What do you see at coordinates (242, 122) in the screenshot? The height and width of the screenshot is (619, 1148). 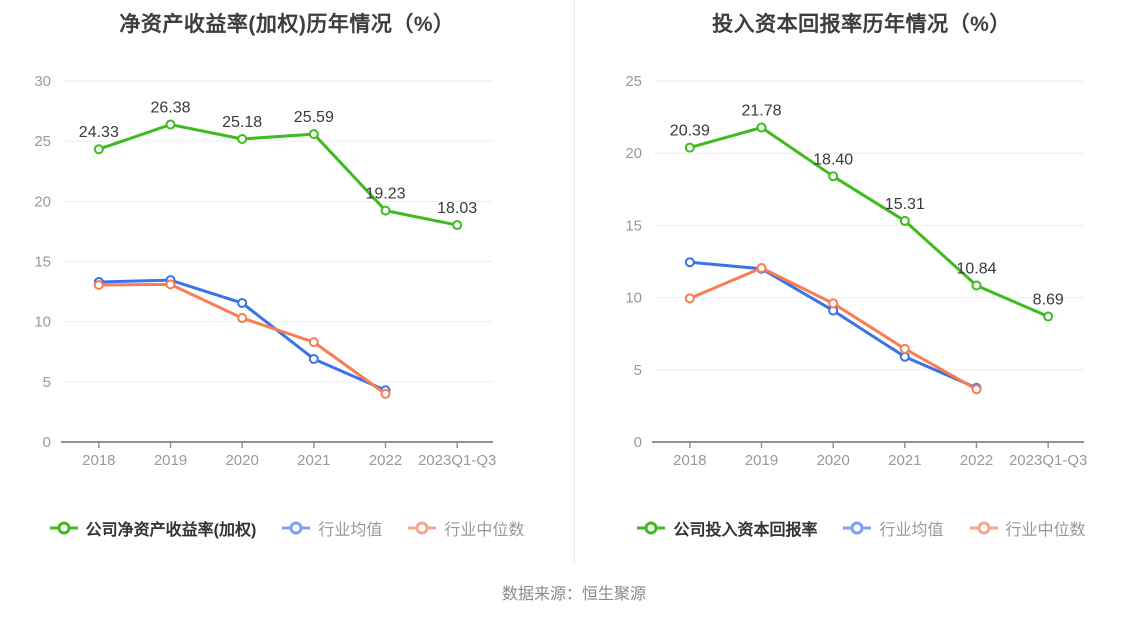 I see `value-label: 25.18` at bounding box center [242, 122].